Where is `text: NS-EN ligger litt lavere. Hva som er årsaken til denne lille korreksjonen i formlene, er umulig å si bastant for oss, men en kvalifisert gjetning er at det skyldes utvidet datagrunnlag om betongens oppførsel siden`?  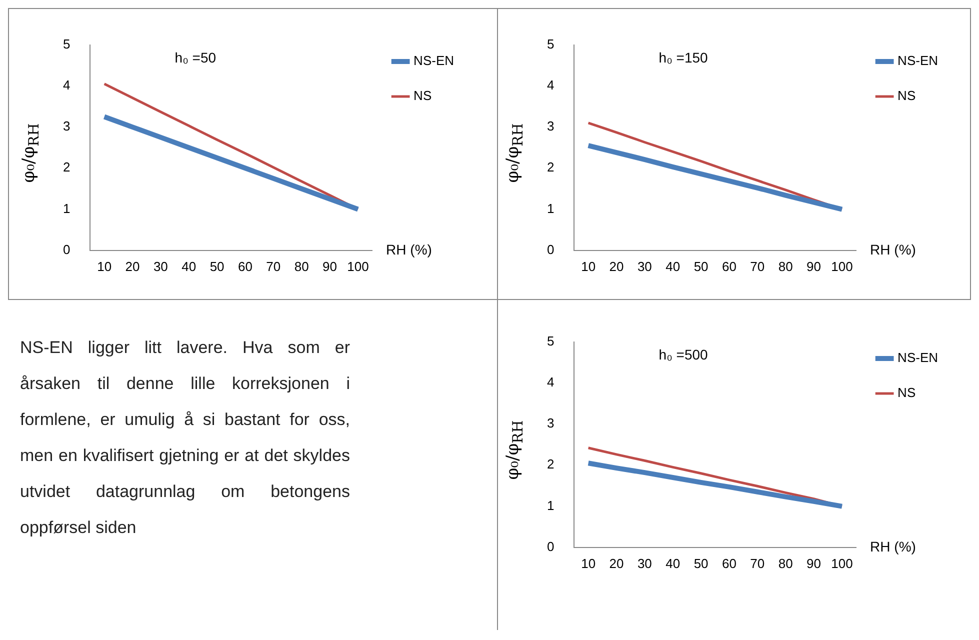 text: NS-EN ligger litt lavere. Hva som er årsaken til denne lille korreksjonen i formlene, er umulig å si bastant for oss, men en kvalifisert gjetning er at det skyldes utvidet datagrunnlag om betongens oppførsel siden is located at coordinates (185, 438).